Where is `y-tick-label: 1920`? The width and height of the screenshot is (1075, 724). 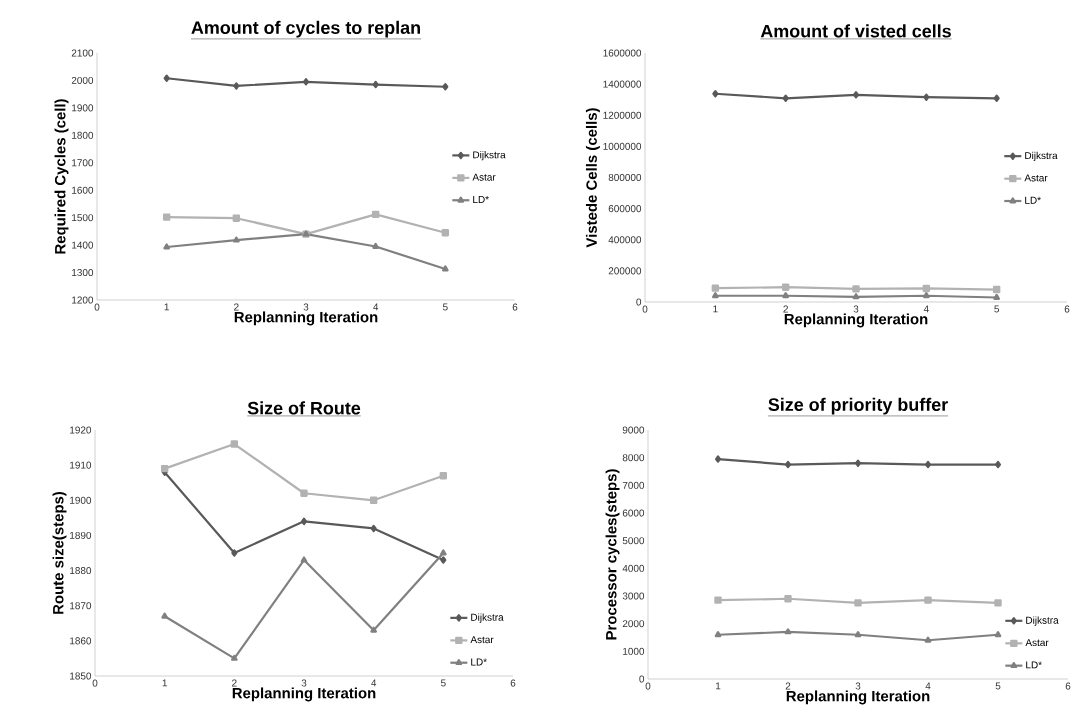 y-tick-label: 1920 is located at coordinates (81, 430).